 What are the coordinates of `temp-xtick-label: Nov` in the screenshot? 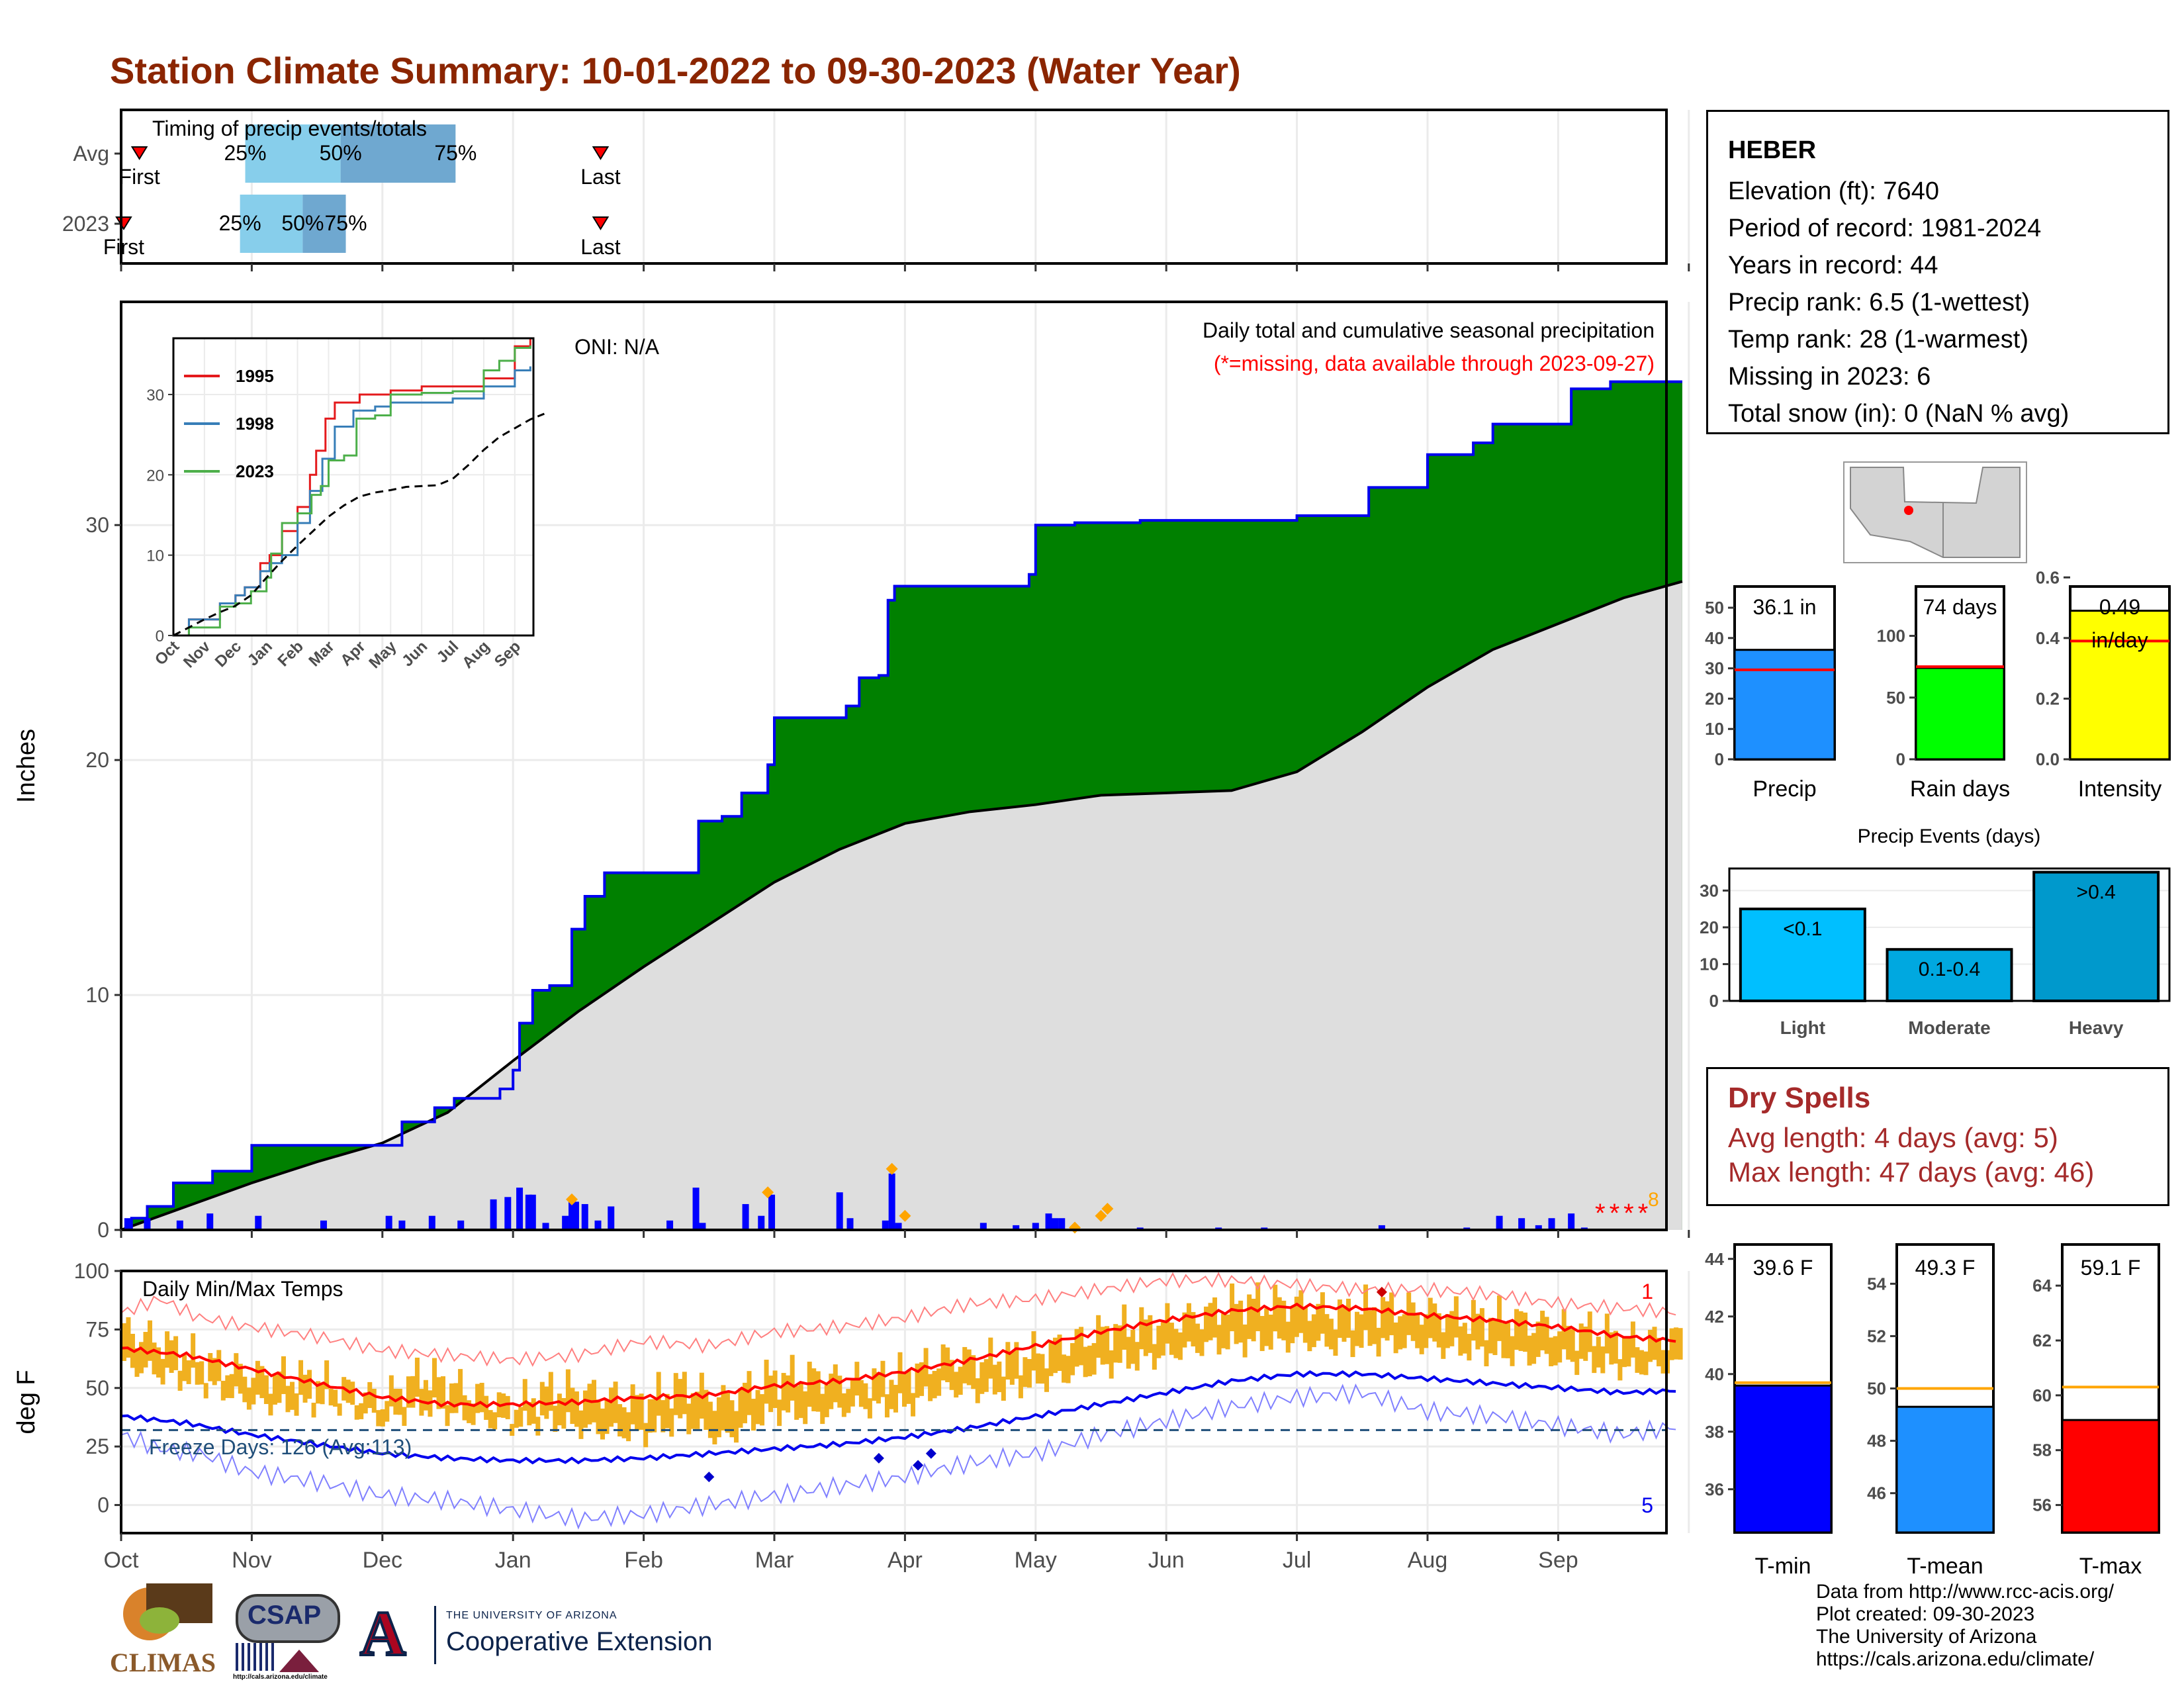 It's located at (251, 1560).